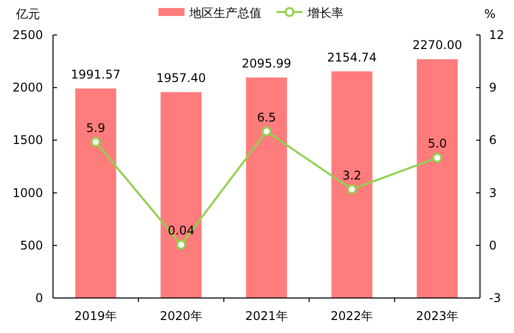 The image size is (514, 333). Describe the element at coordinates (267, 63) in the screenshot. I see `data-label: 2095.99` at that location.